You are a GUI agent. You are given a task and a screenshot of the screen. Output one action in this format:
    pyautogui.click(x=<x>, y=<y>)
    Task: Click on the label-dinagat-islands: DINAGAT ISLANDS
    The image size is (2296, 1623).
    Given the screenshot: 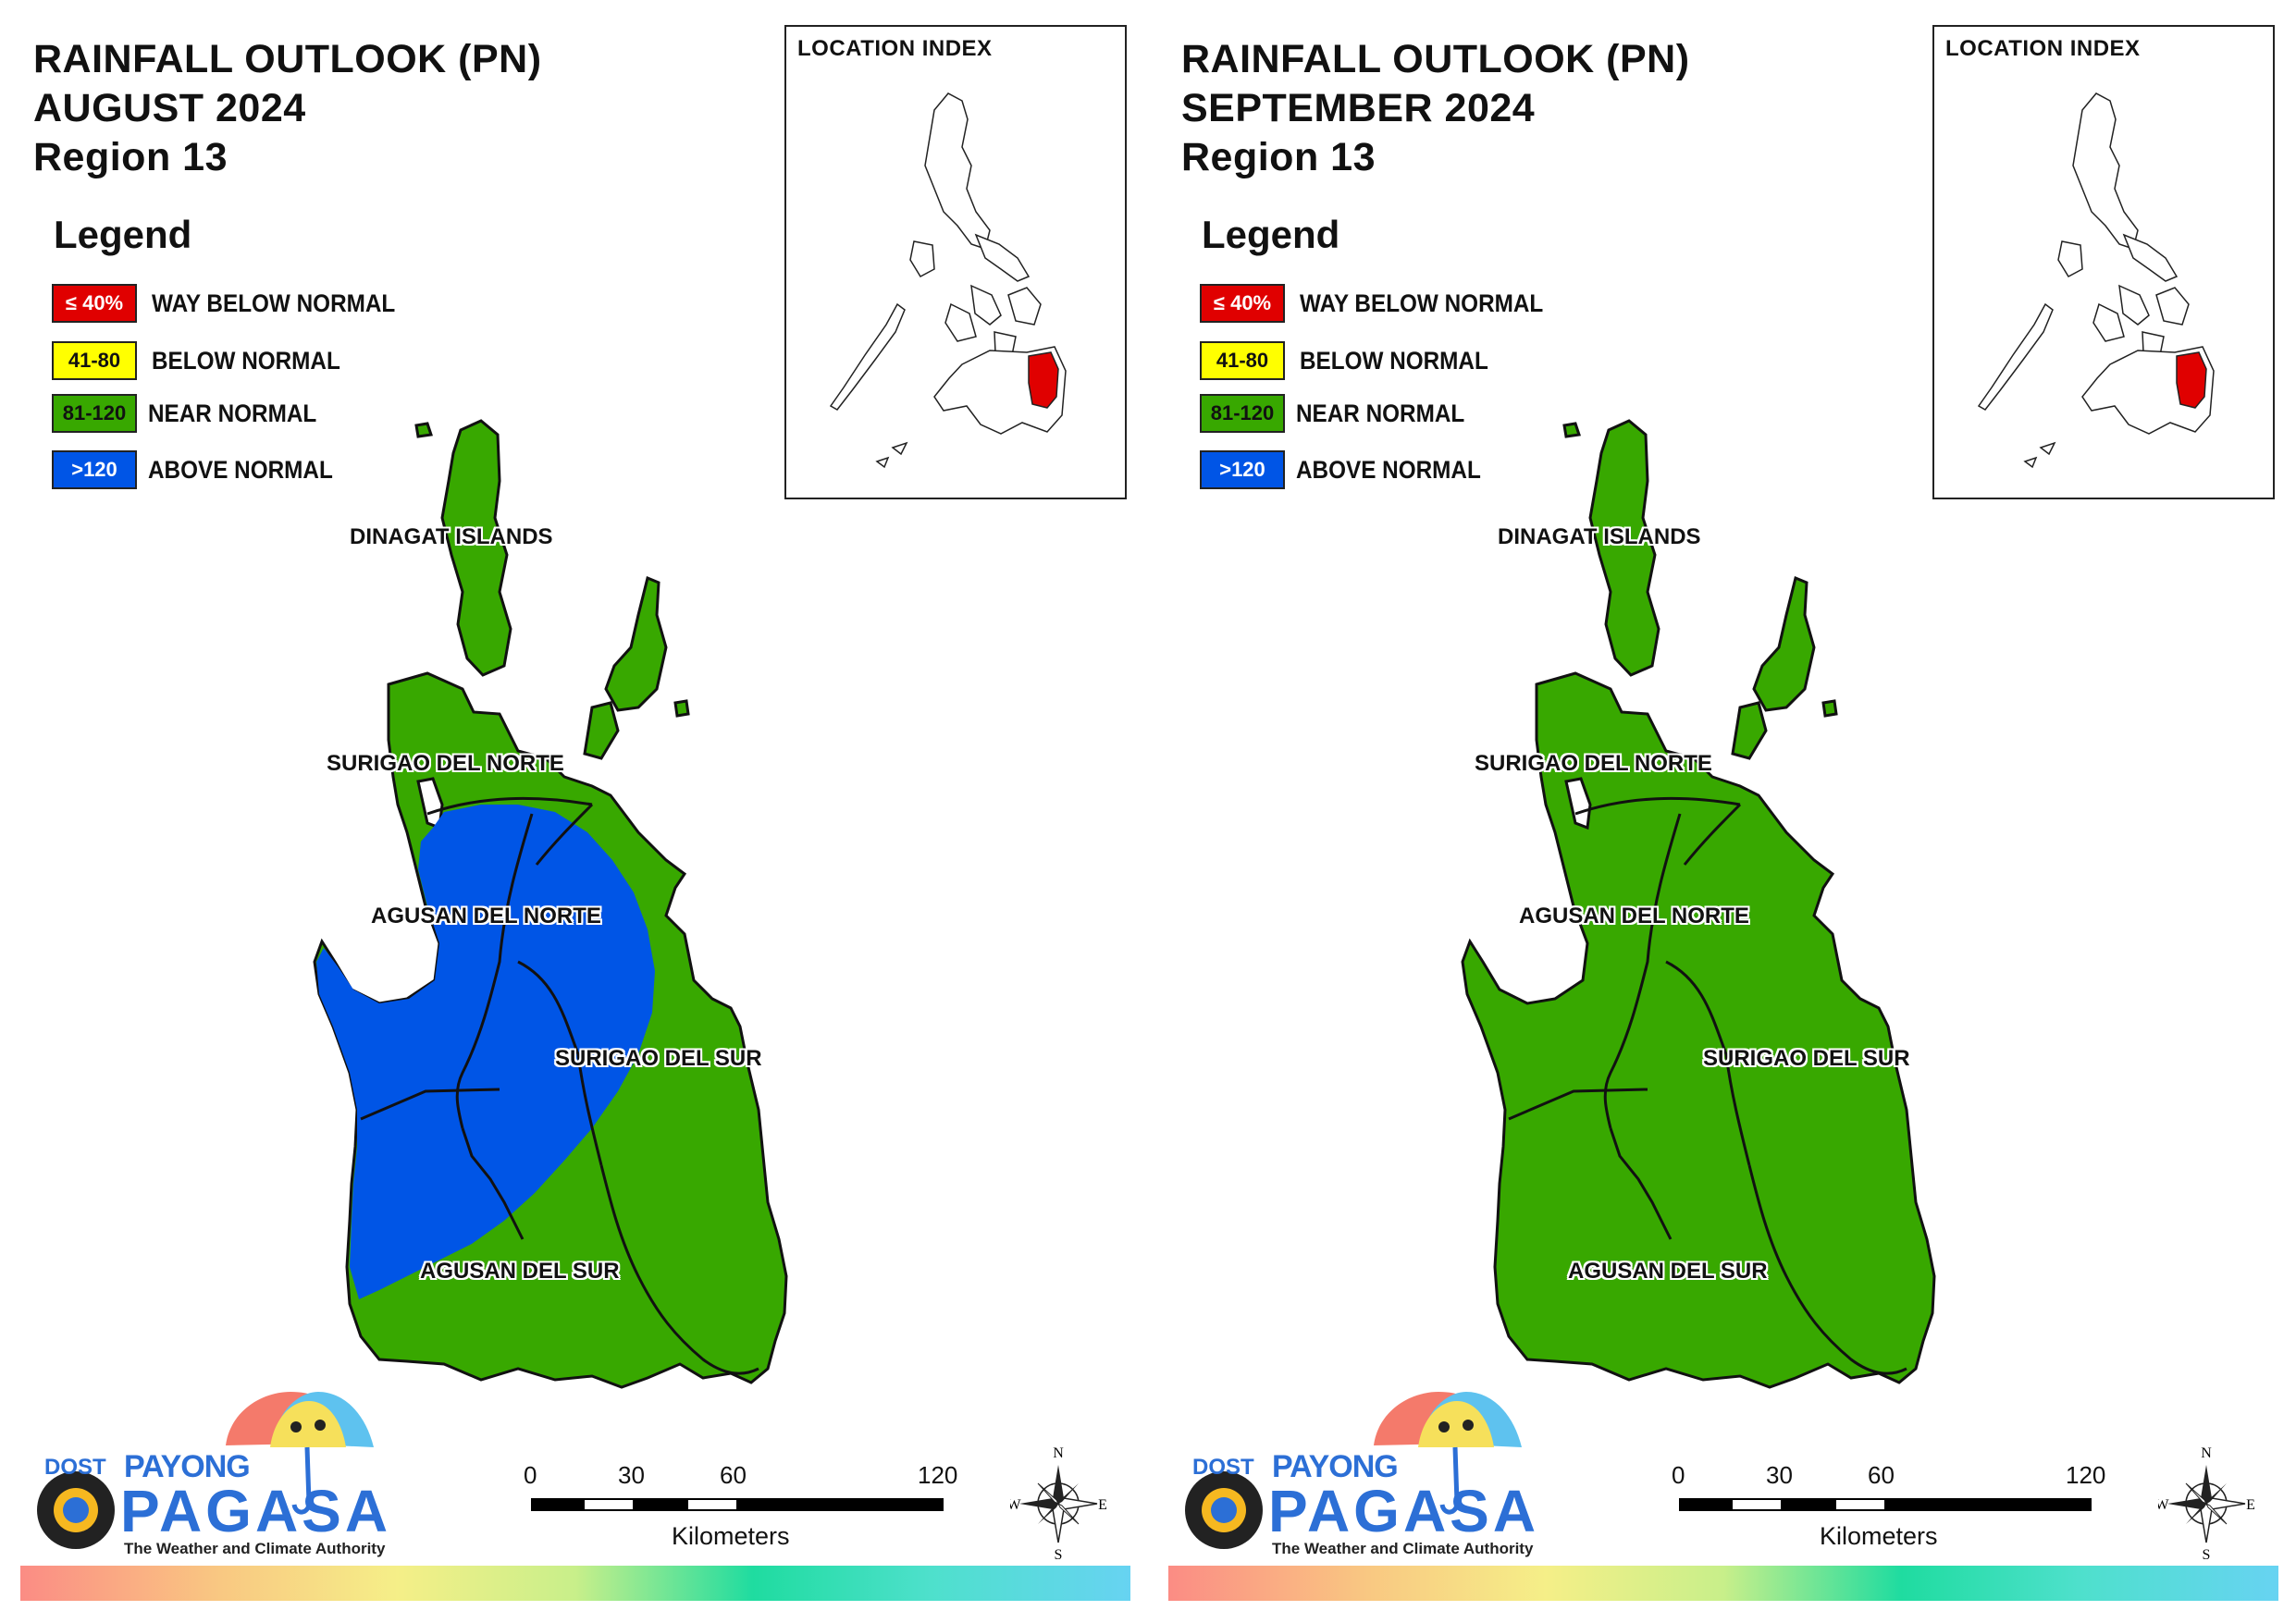 What is the action you would take?
    pyautogui.click(x=451, y=536)
    